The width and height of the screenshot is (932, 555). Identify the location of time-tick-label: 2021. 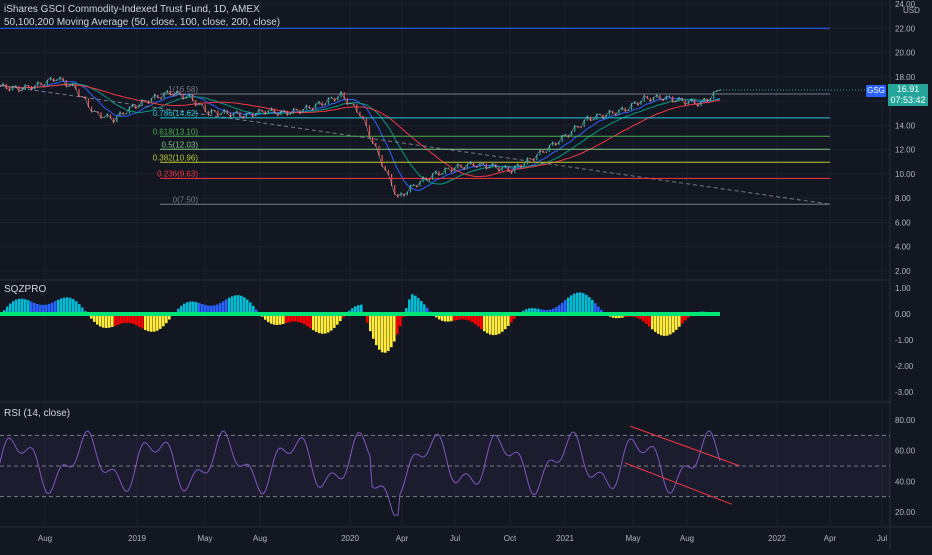
(565, 538).